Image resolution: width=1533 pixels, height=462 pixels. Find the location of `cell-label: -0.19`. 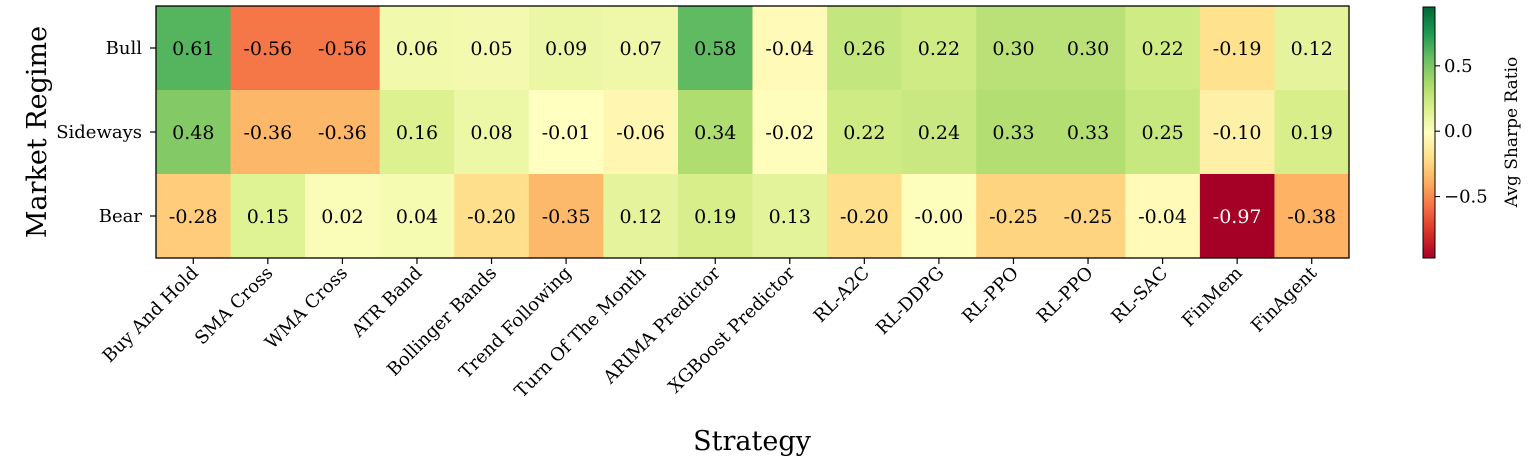

cell-label: -0.19 is located at coordinates (1237, 49).